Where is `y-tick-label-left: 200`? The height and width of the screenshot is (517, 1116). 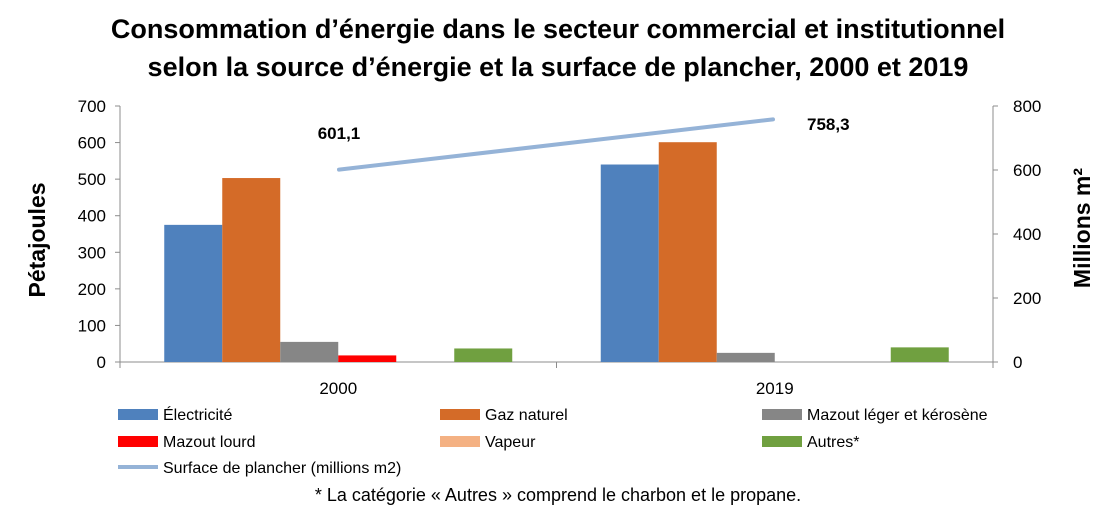
y-tick-label-left: 200 is located at coordinates (92, 289).